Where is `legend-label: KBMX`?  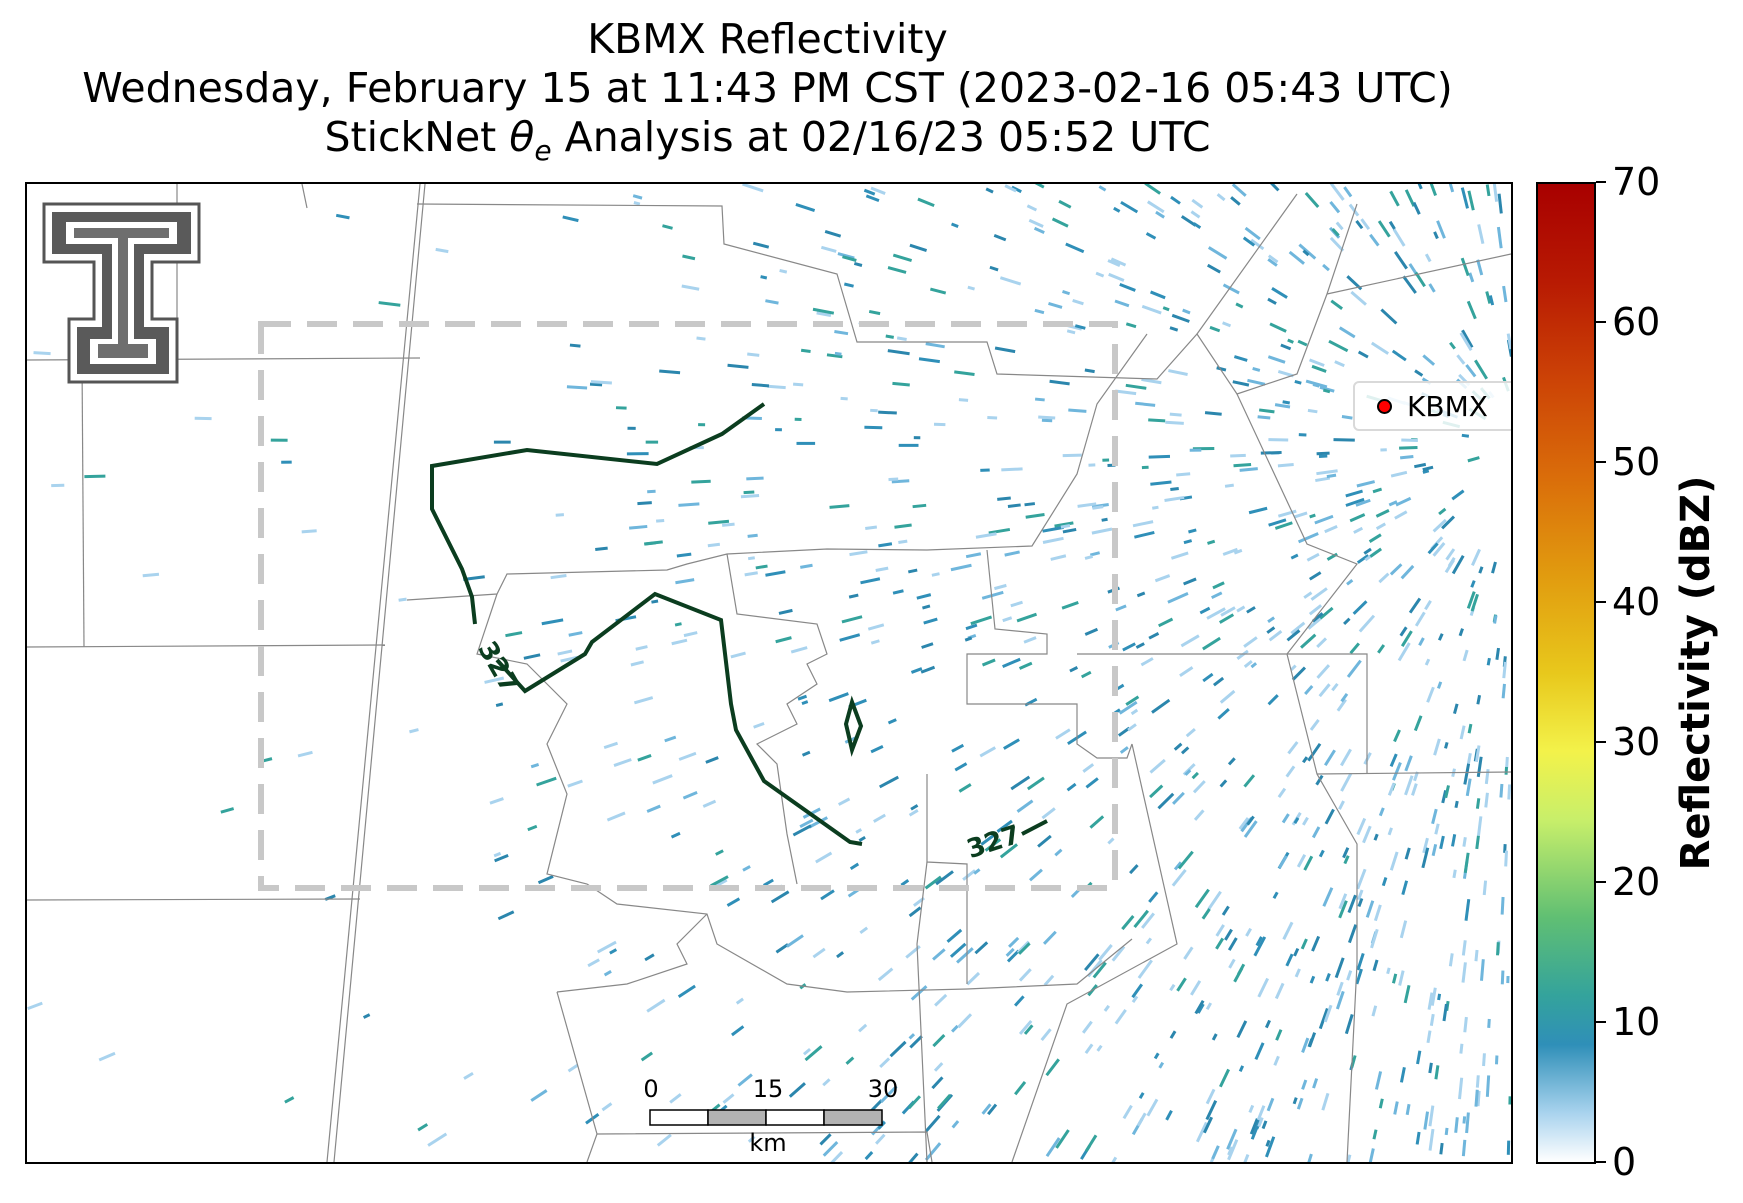 legend-label: KBMX is located at coordinates (1447, 406).